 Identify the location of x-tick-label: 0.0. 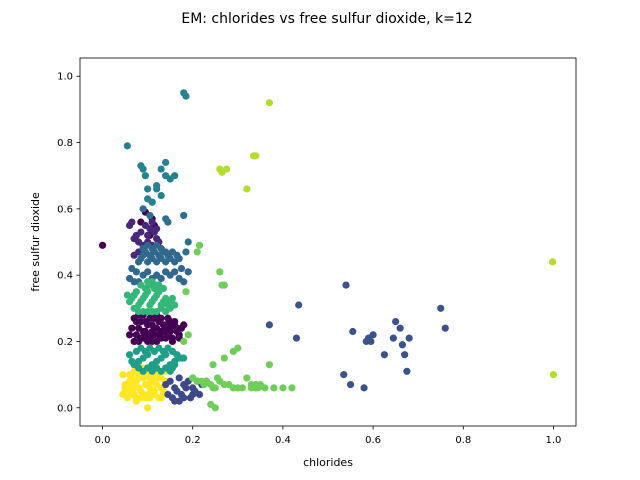
(103, 440).